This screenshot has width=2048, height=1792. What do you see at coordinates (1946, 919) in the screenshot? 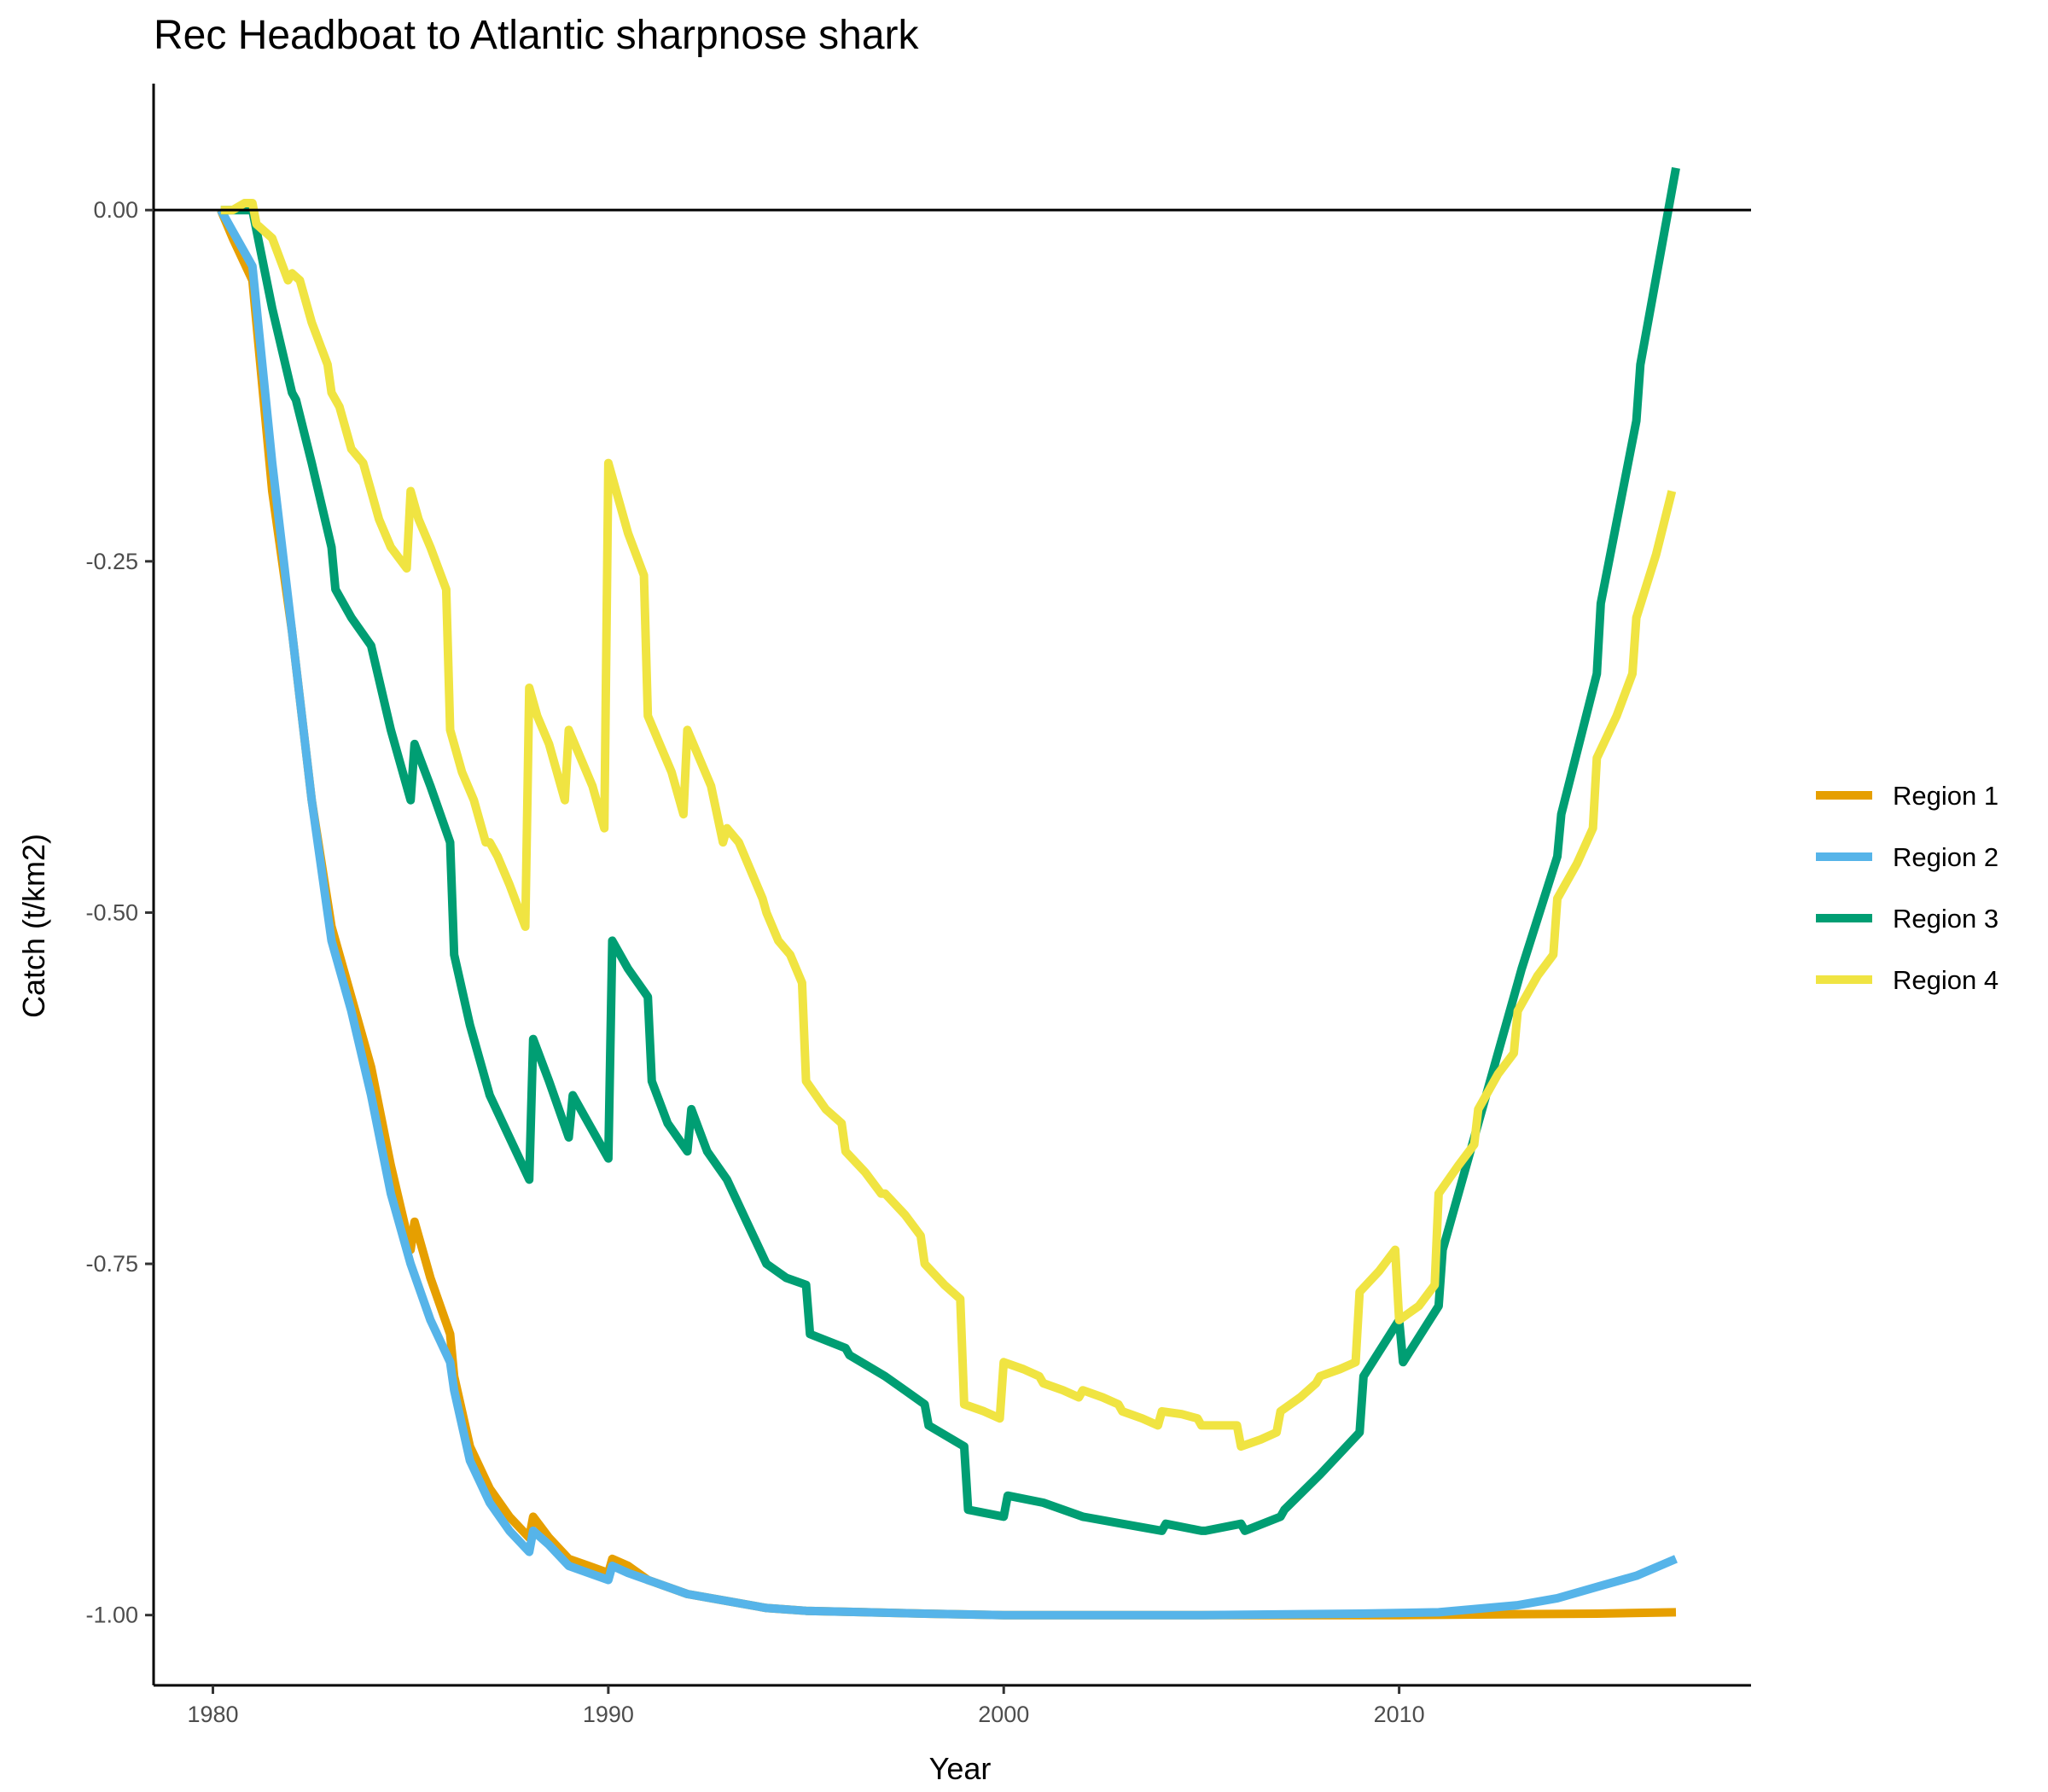
I see `legend-label-region-3: Region 3` at bounding box center [1946, 919].